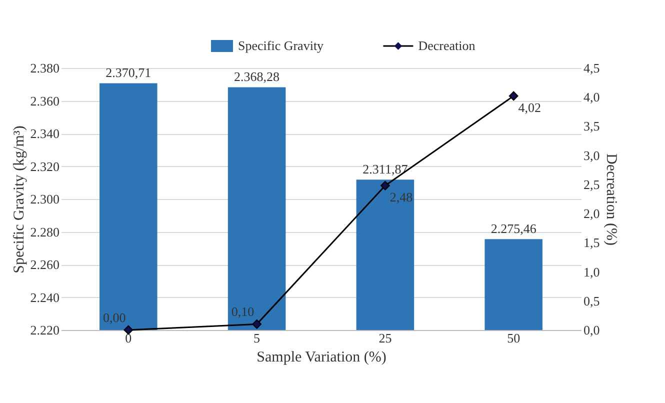 The image size is (665, 403). Describe the element at coordinates (592, 126) in the screenshot. I see `y2-tick-label: 3,5` at that location.